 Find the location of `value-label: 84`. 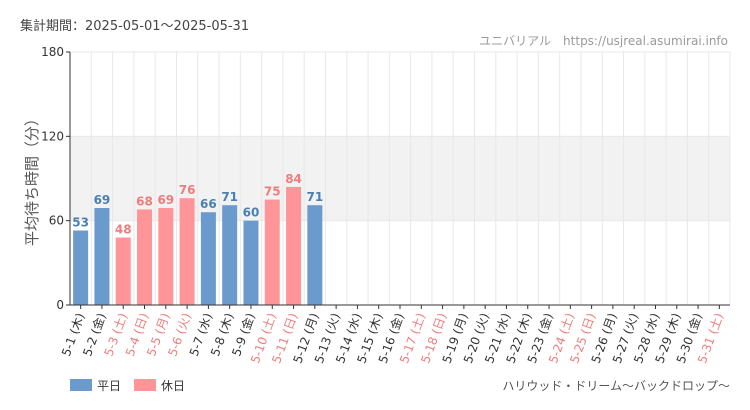

value-label: 84 is located at coordinates (293, 179).